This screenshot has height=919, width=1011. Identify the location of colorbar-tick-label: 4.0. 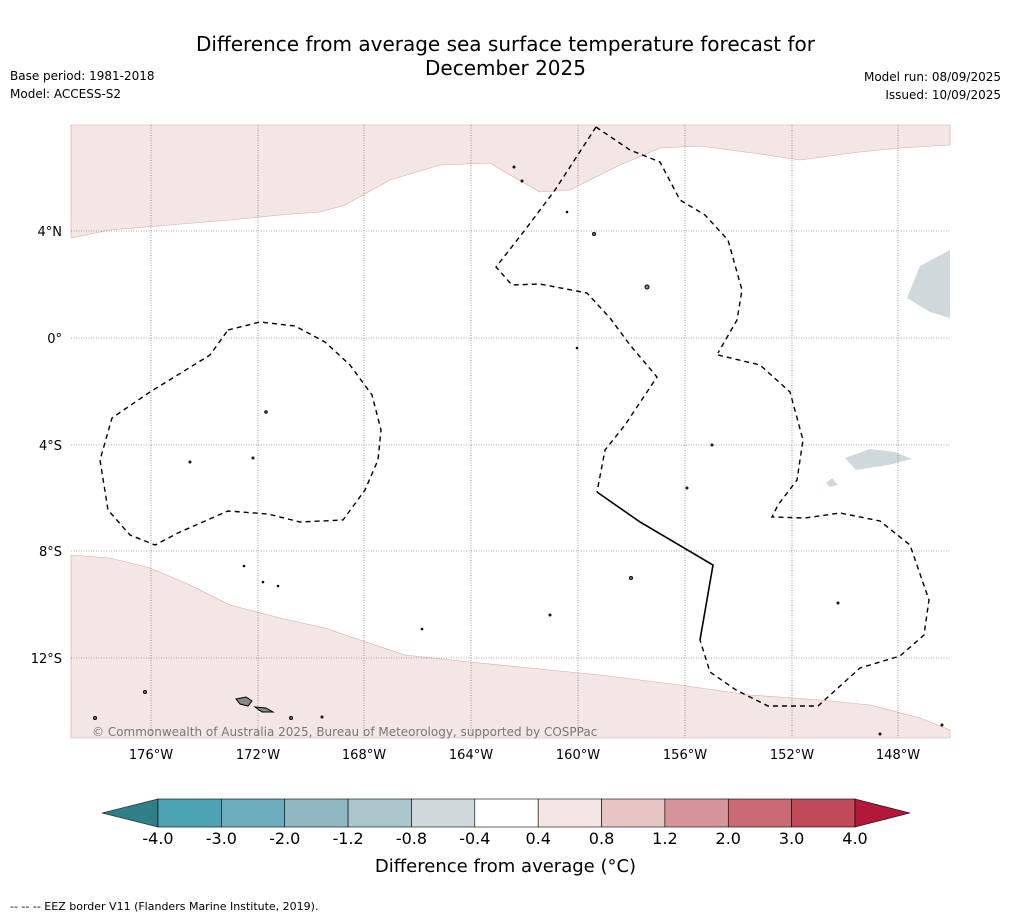
(855, 838).